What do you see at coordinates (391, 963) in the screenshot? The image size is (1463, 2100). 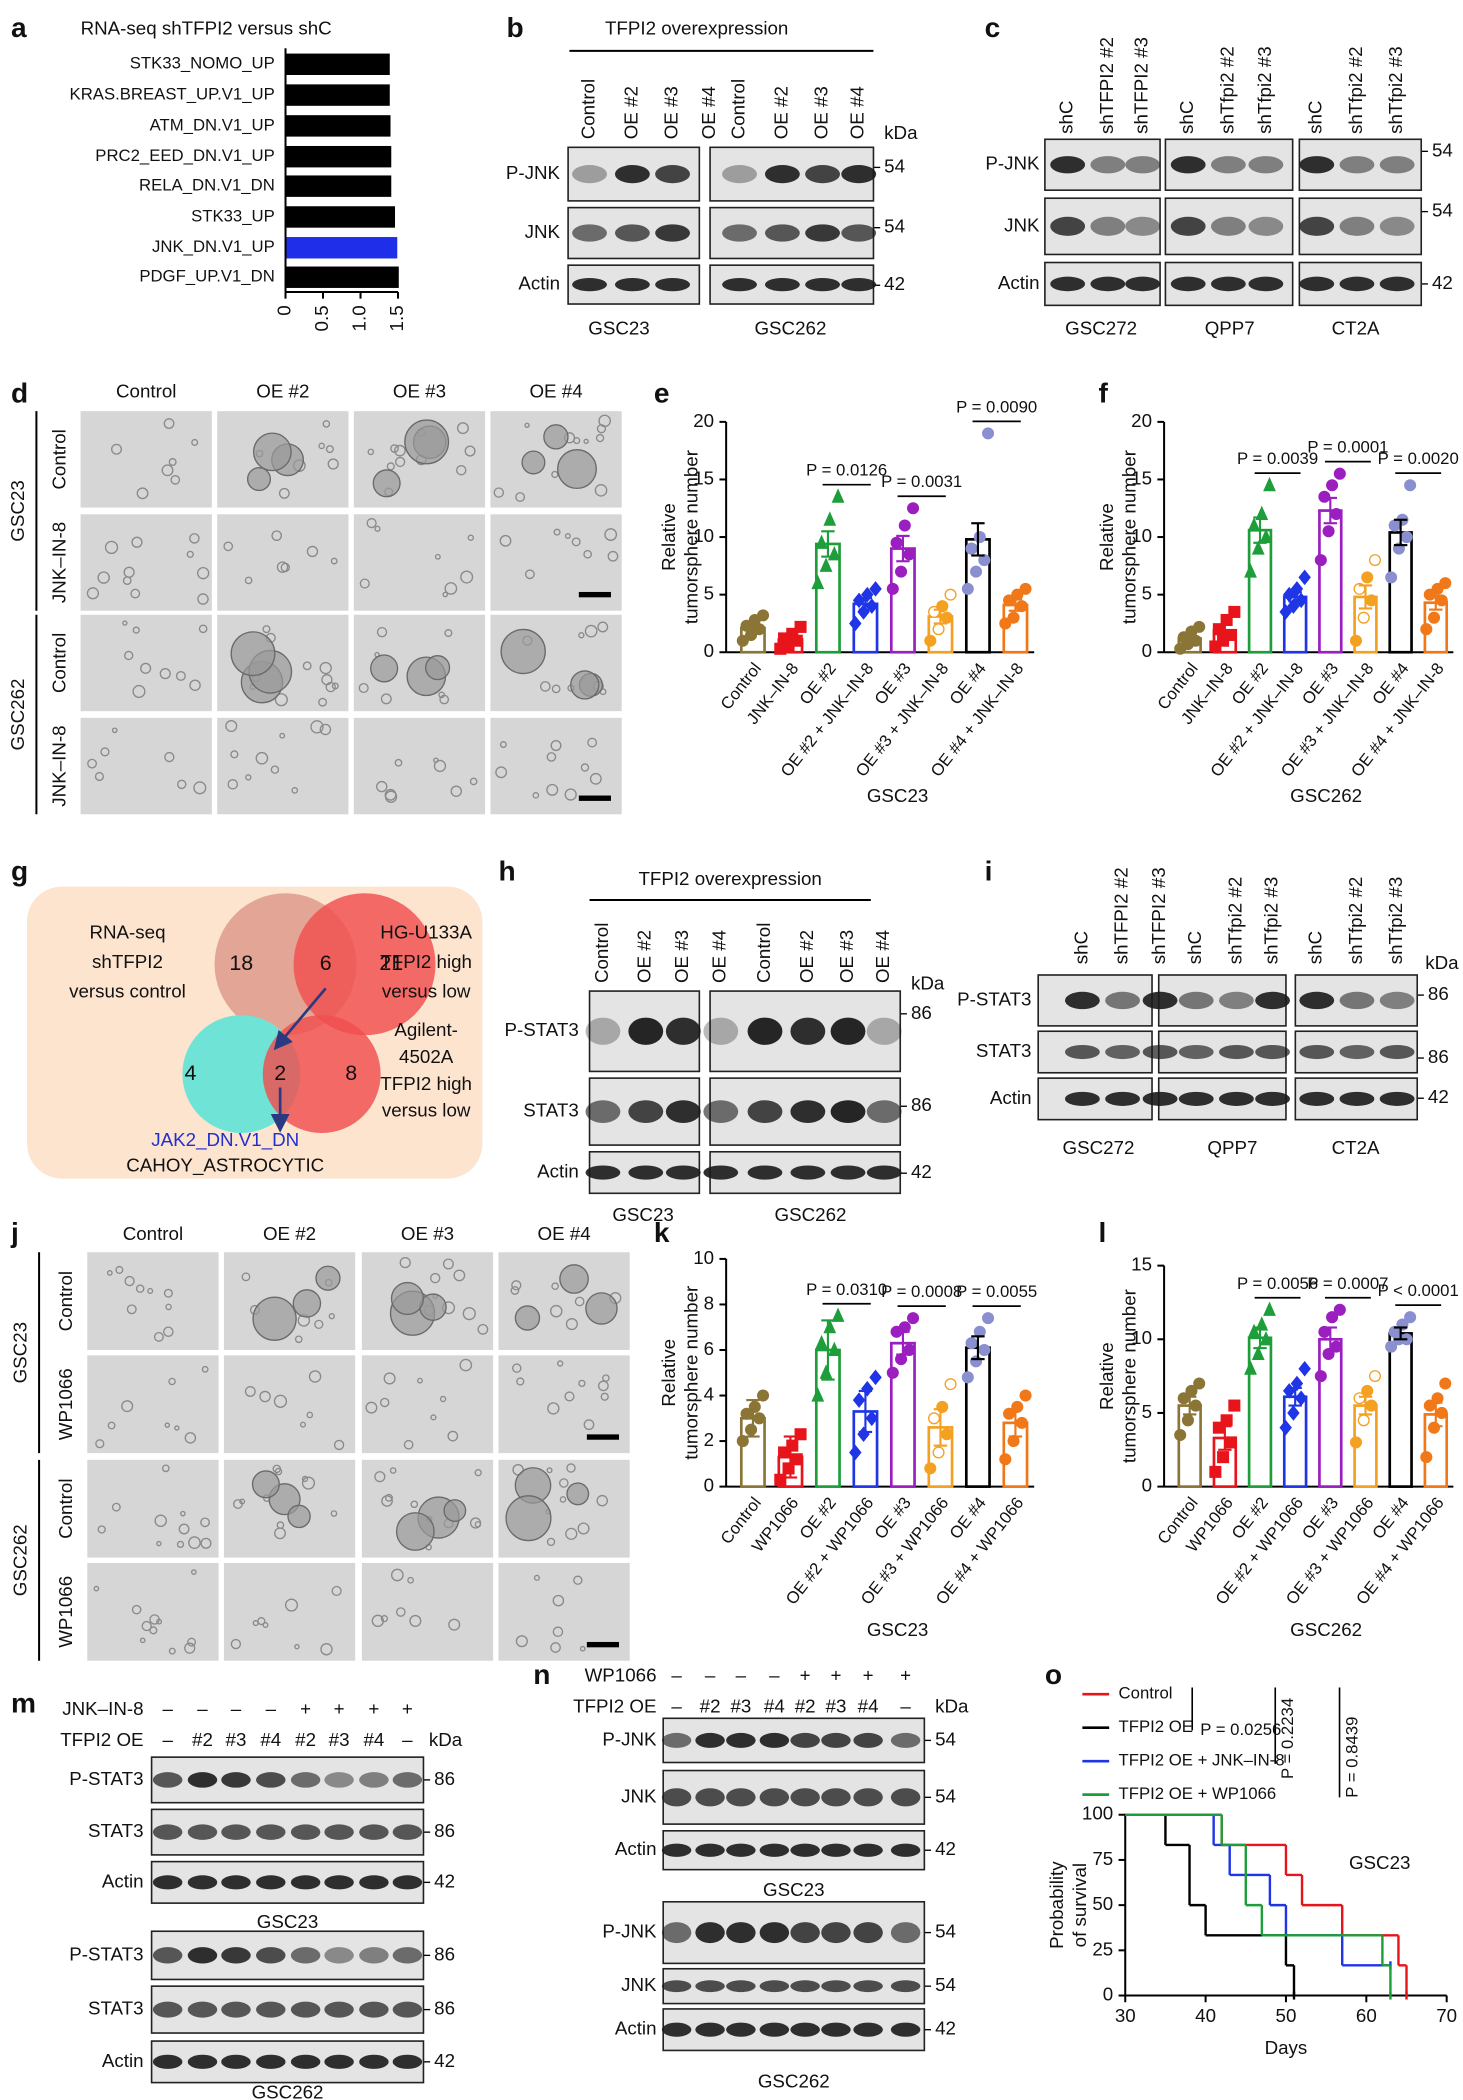 I see `set-count: 21` at bounding box center [391, 963].